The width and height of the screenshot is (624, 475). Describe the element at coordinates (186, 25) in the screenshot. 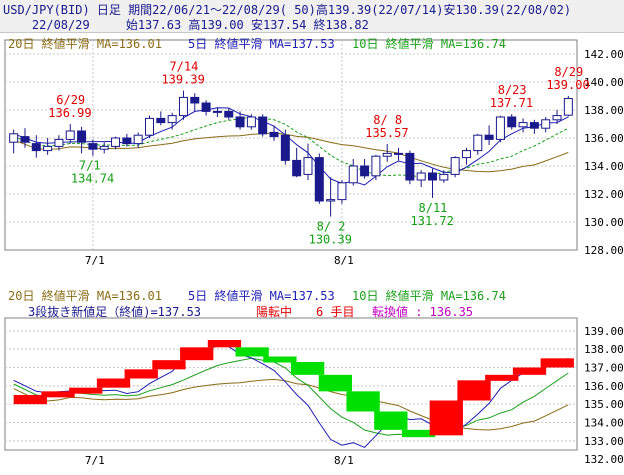

I see `last-bar-summary: 22/08/29 始137.63 高139.00 安137.54 終138.82` at that location.